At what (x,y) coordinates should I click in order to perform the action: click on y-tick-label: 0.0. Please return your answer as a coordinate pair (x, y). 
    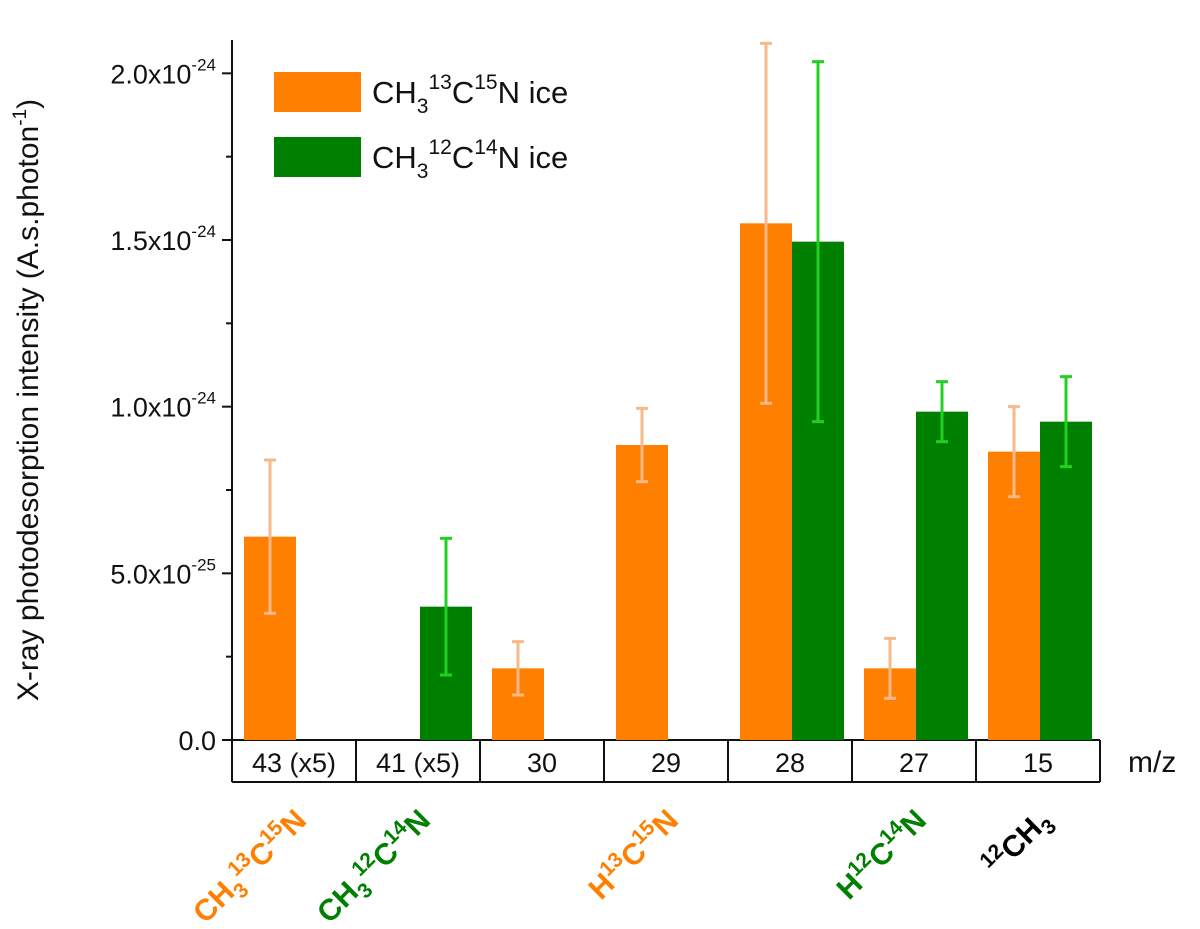
    Looking at the image, I should click on (197, 741).